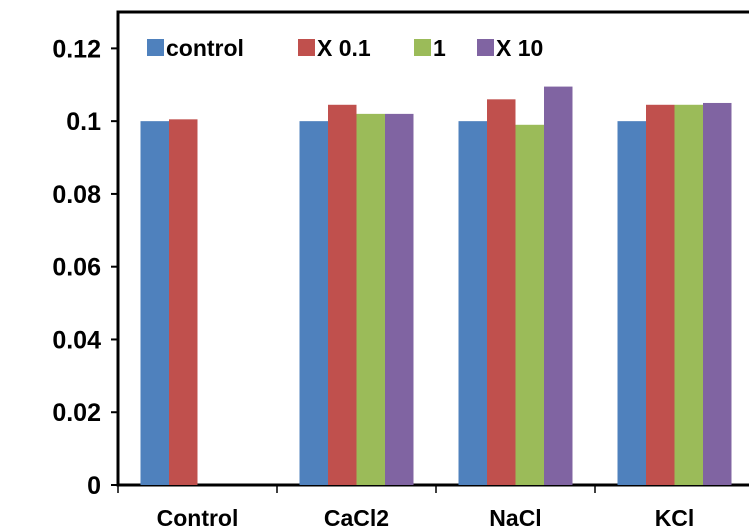 The width and height of the screenshot is (749, 532). Describe the element at coordinates (76, 340) in the screenshot. I see `y-tick-label: 0.04` at that location.